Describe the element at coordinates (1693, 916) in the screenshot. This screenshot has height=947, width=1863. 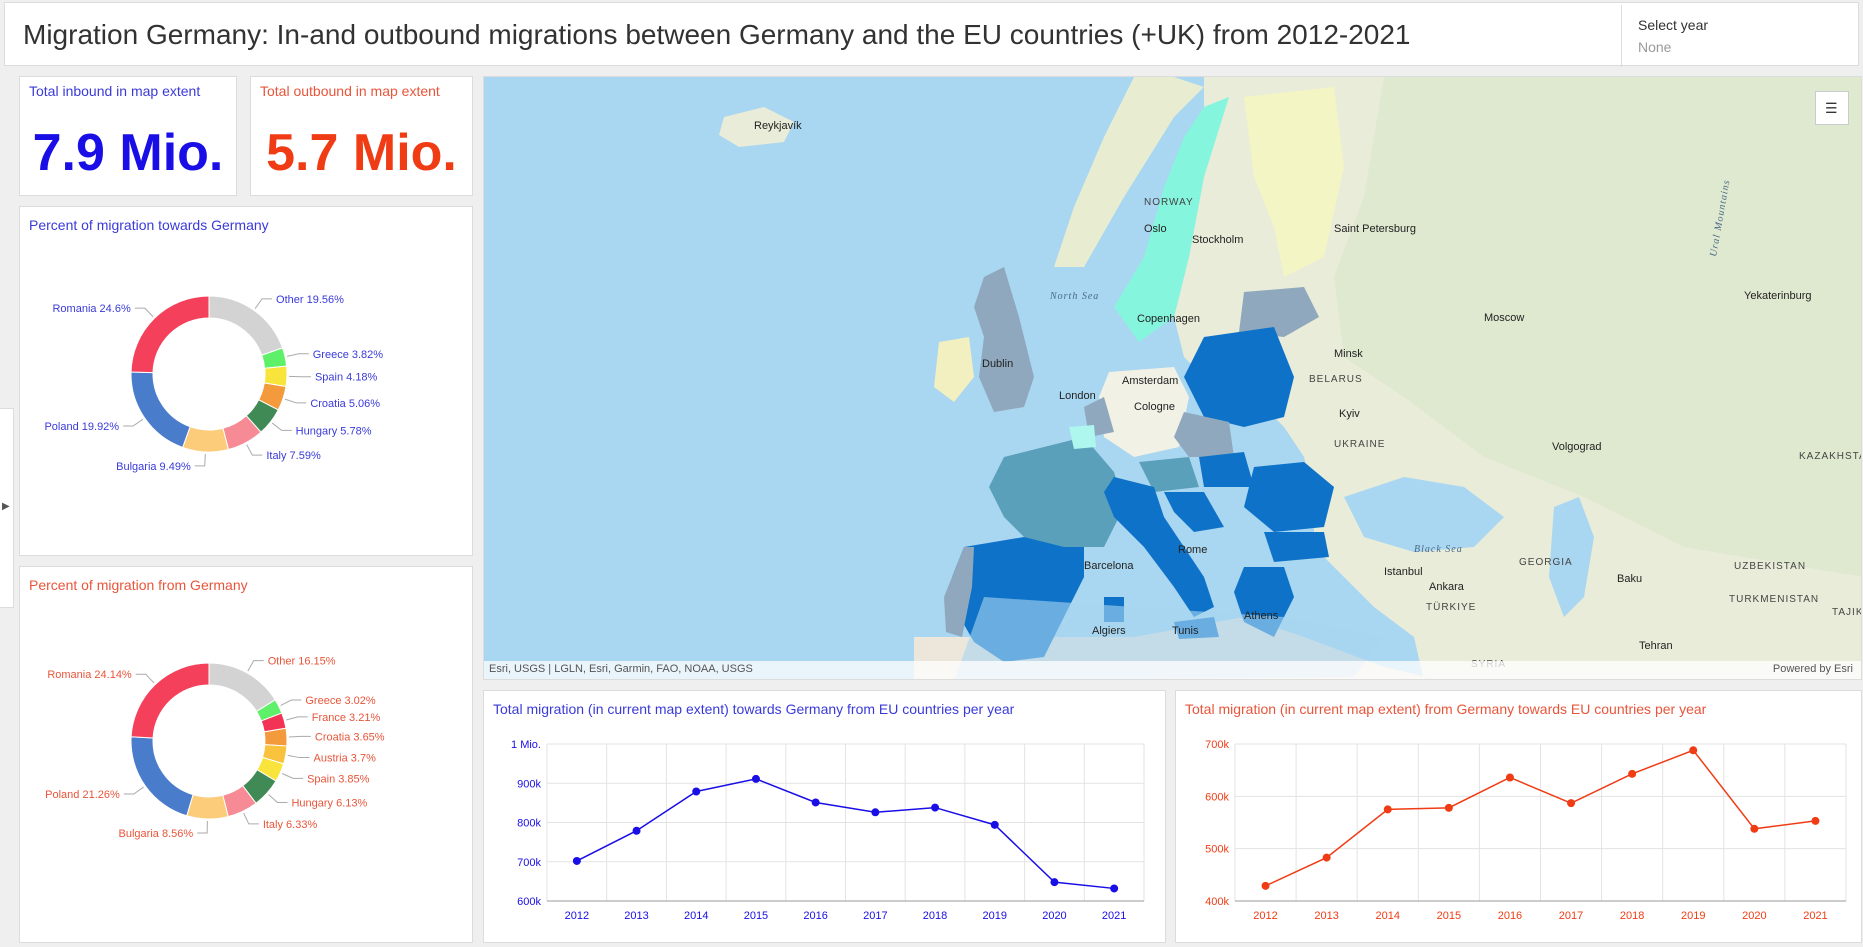
I see `x-tick-label-2019: 2019` at that location.